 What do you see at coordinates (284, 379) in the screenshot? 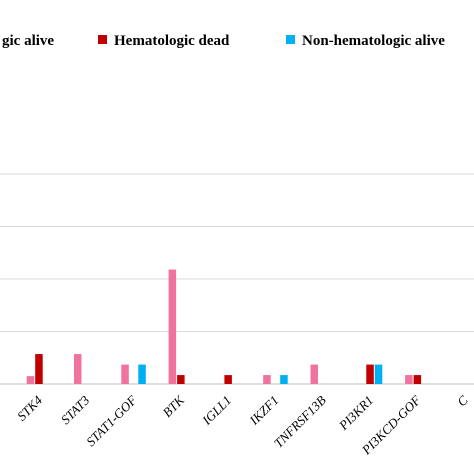
I see `bar-ikzf1-non-hematologic-alive` at bounding box center [284, 379].